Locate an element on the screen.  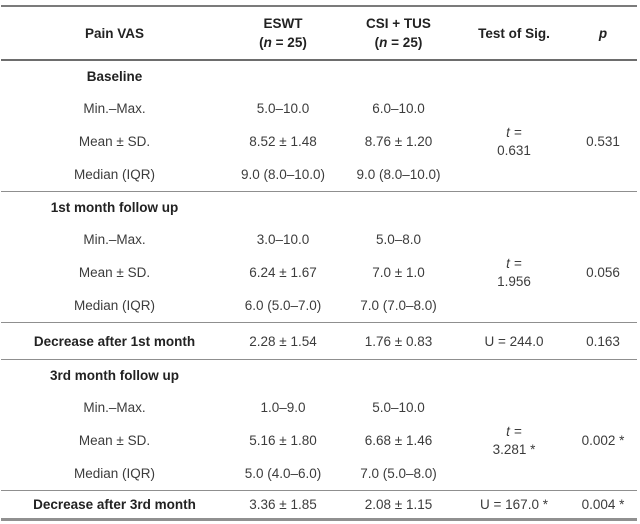
csi-group-name: CSI + TUS is located at coordinates (398, 23).